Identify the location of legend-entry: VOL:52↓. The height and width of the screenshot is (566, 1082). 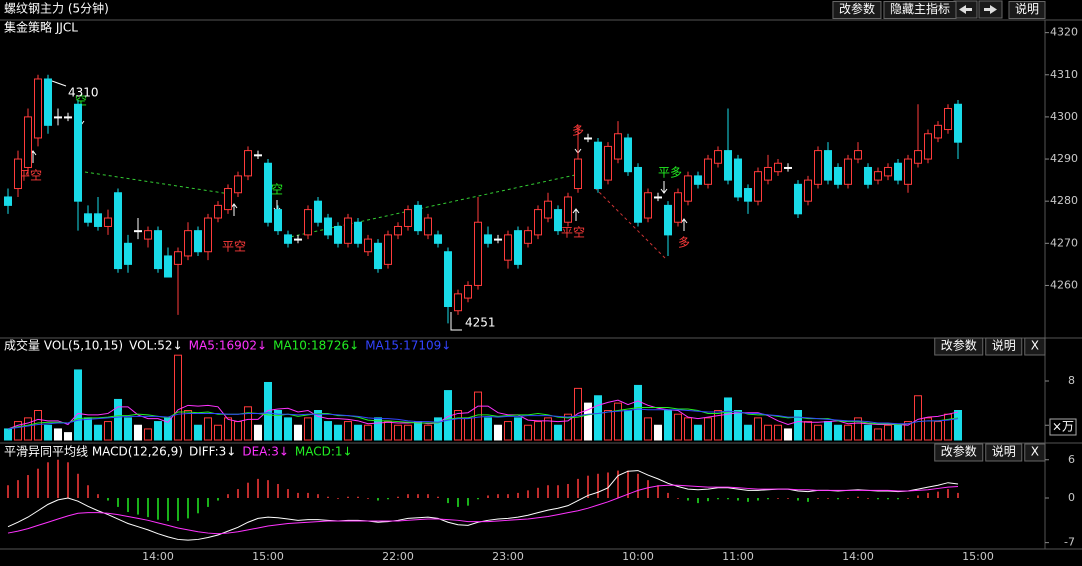
(156, 346).